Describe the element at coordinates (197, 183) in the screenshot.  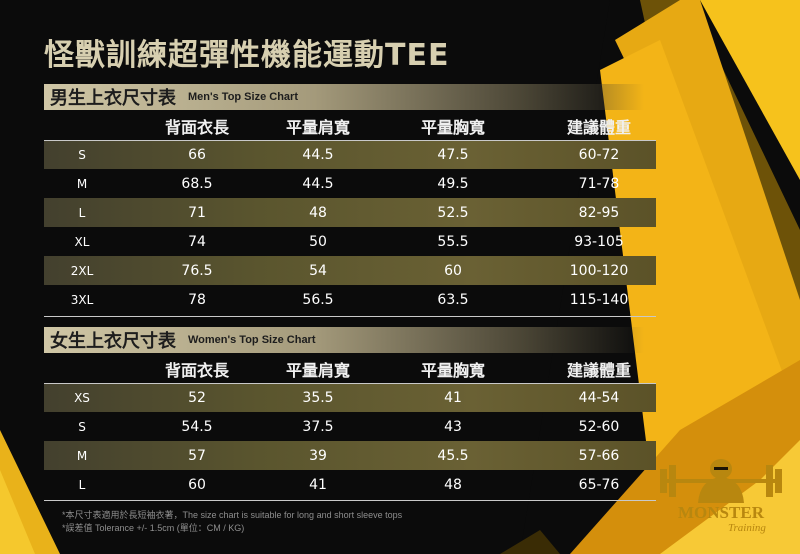
I see `length-value: 68.5` at that location.